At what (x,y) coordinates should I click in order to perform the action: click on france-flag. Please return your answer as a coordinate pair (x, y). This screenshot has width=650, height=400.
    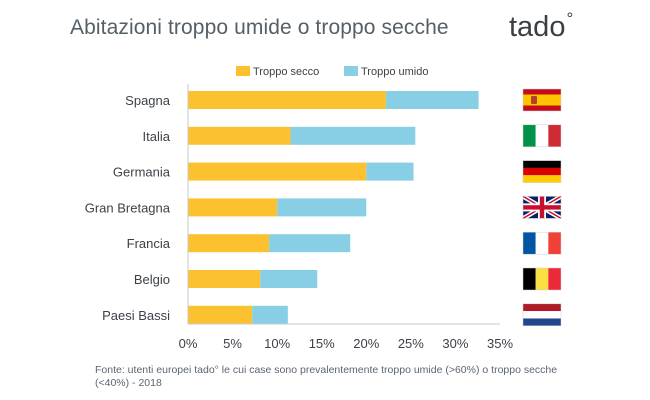
    Looking at the image, I should click on (542, 243).